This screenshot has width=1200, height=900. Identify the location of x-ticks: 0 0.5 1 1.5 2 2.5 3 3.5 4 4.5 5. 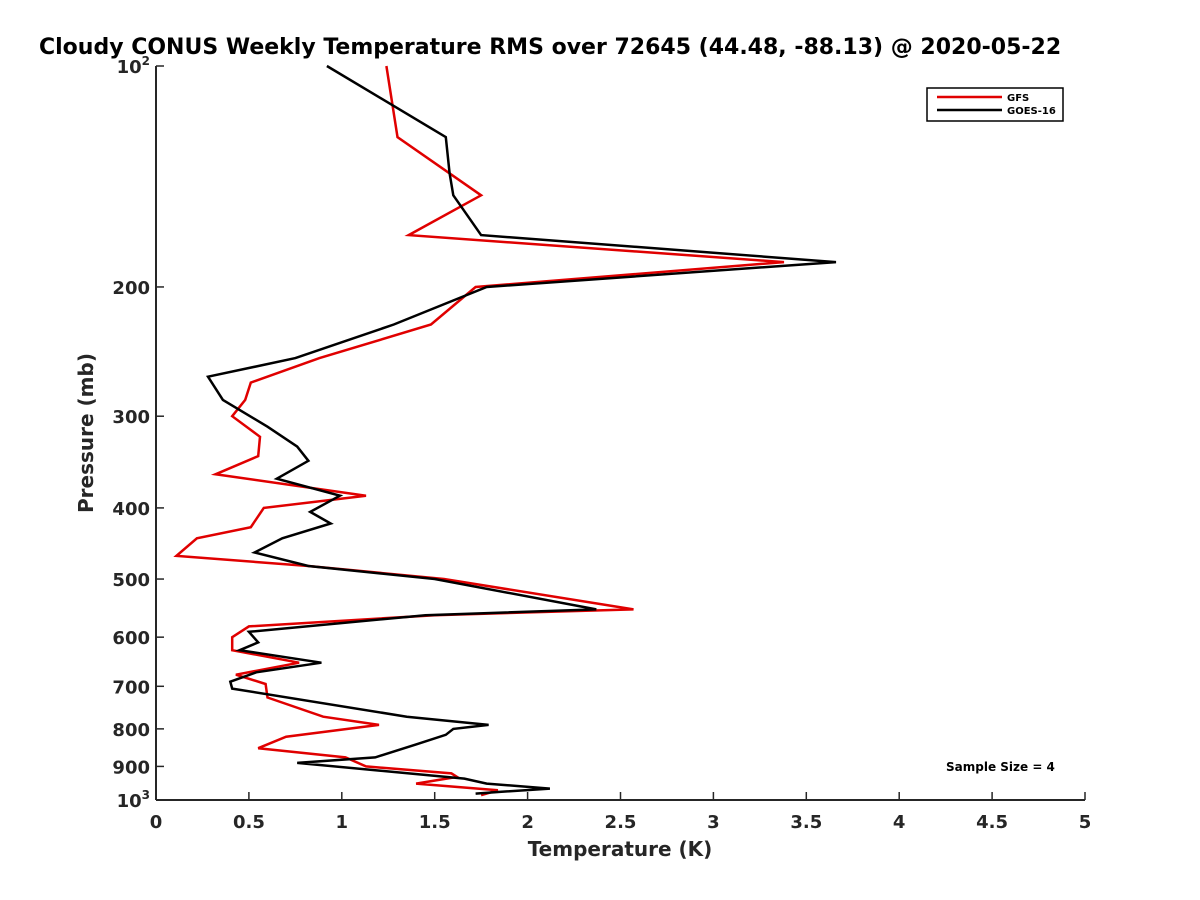
(621, 812).